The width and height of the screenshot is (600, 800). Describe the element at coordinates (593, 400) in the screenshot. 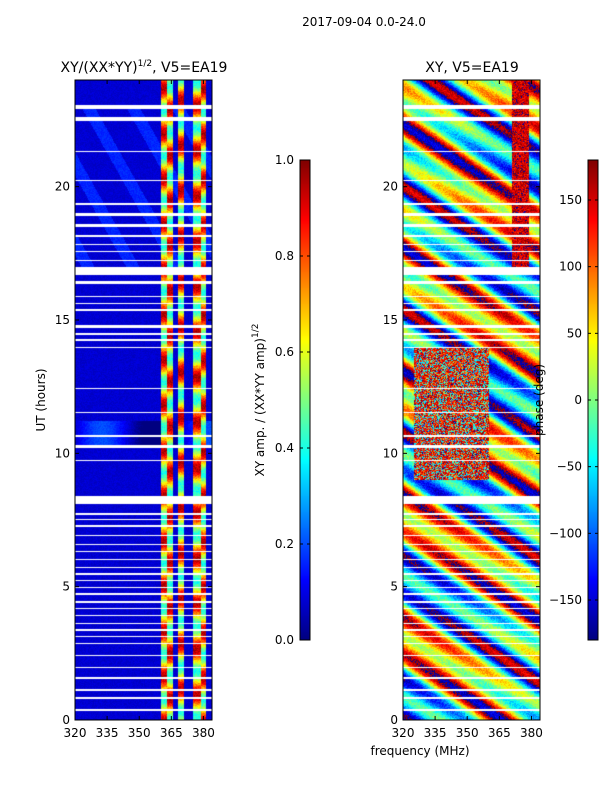

I see `phase-colorbar-gradient` at that location.